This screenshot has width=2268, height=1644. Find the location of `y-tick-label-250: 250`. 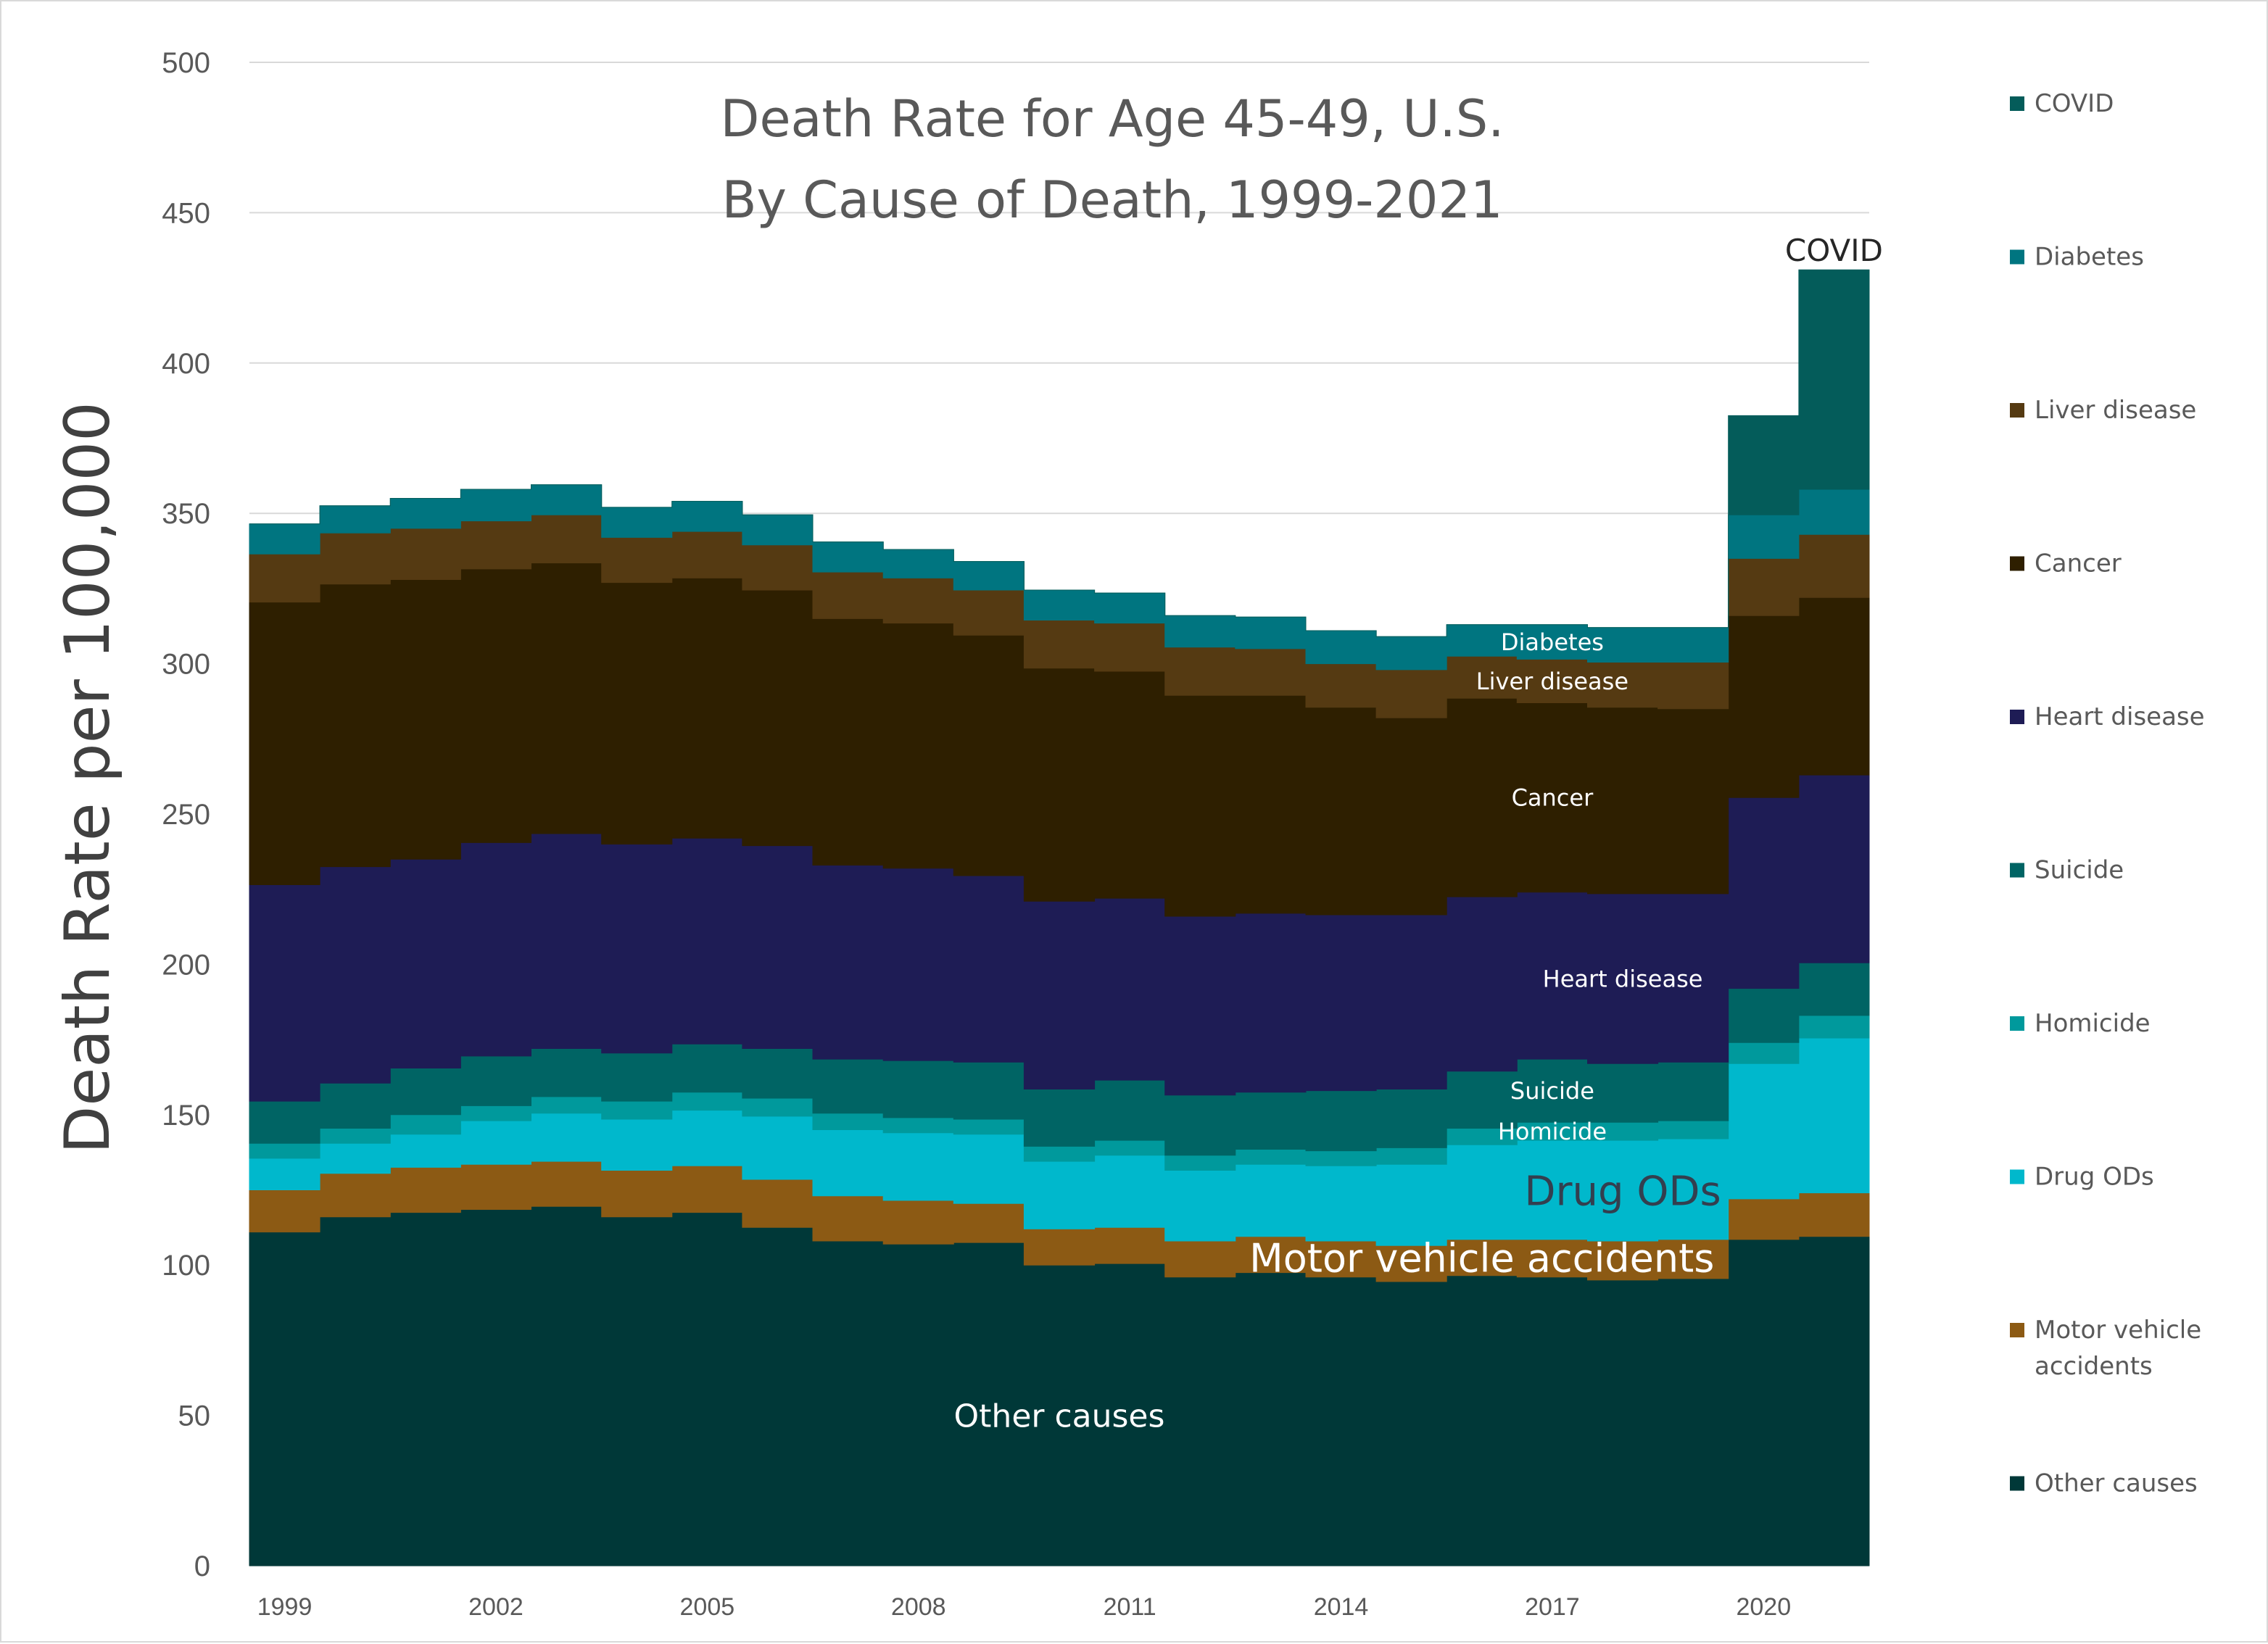

y-tick-label-250: 250 is located at coordinates (186, 815).